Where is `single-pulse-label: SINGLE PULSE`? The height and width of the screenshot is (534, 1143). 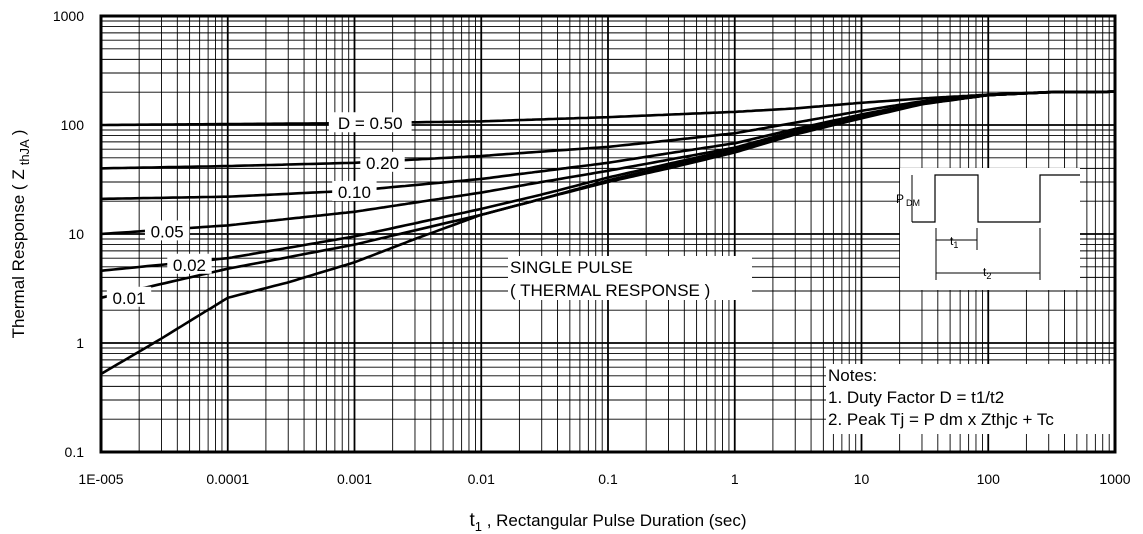
single-pulse-label: SINGLE PULSE is located at coordinates (571, 267).